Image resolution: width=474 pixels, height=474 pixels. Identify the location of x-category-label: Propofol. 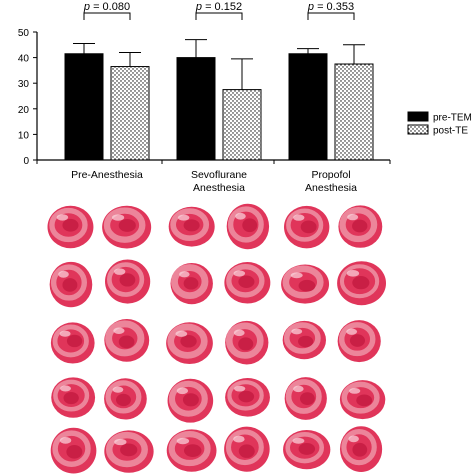
(330, 175).